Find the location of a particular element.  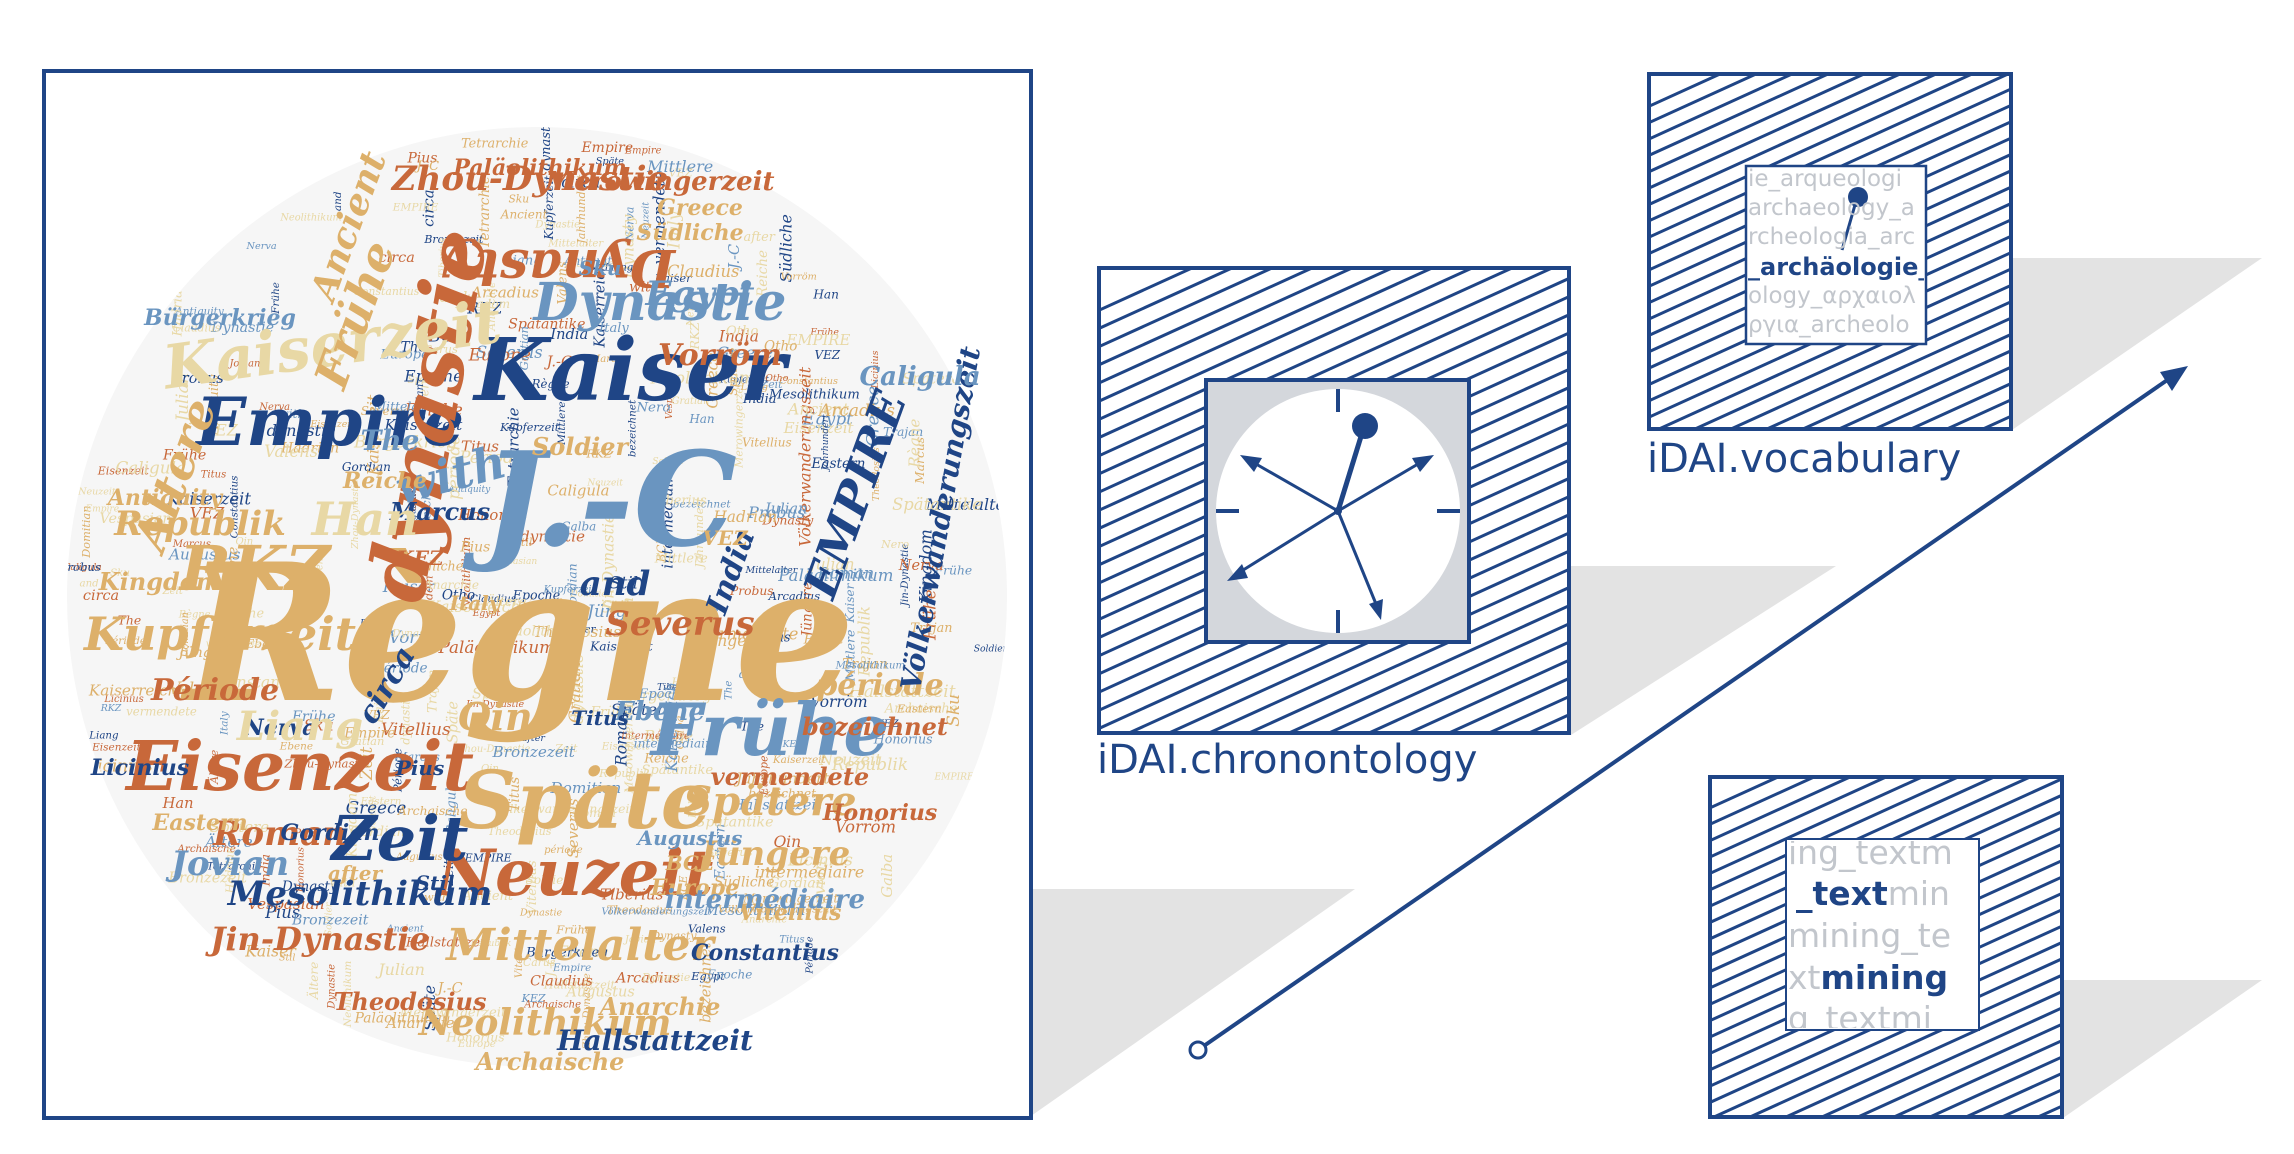

cloud-filler-word: Südliche is located at coordinates (744, 883).